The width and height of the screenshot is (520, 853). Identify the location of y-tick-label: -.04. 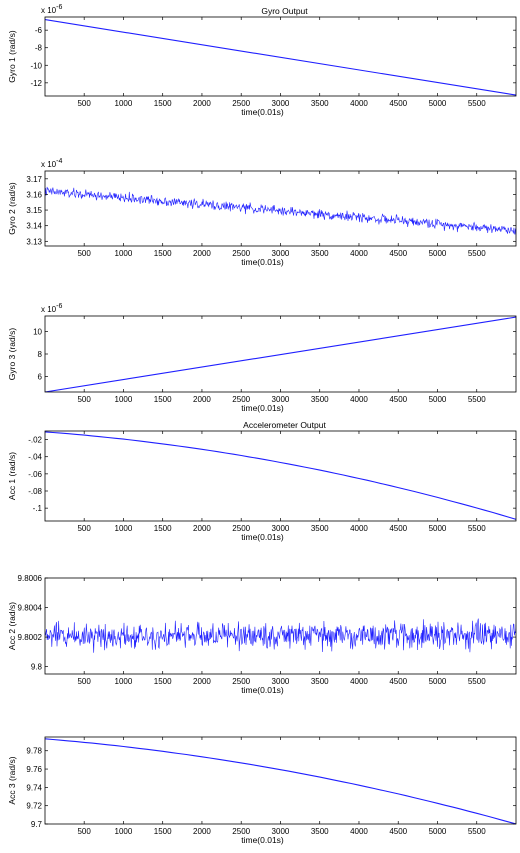
(35, 457).